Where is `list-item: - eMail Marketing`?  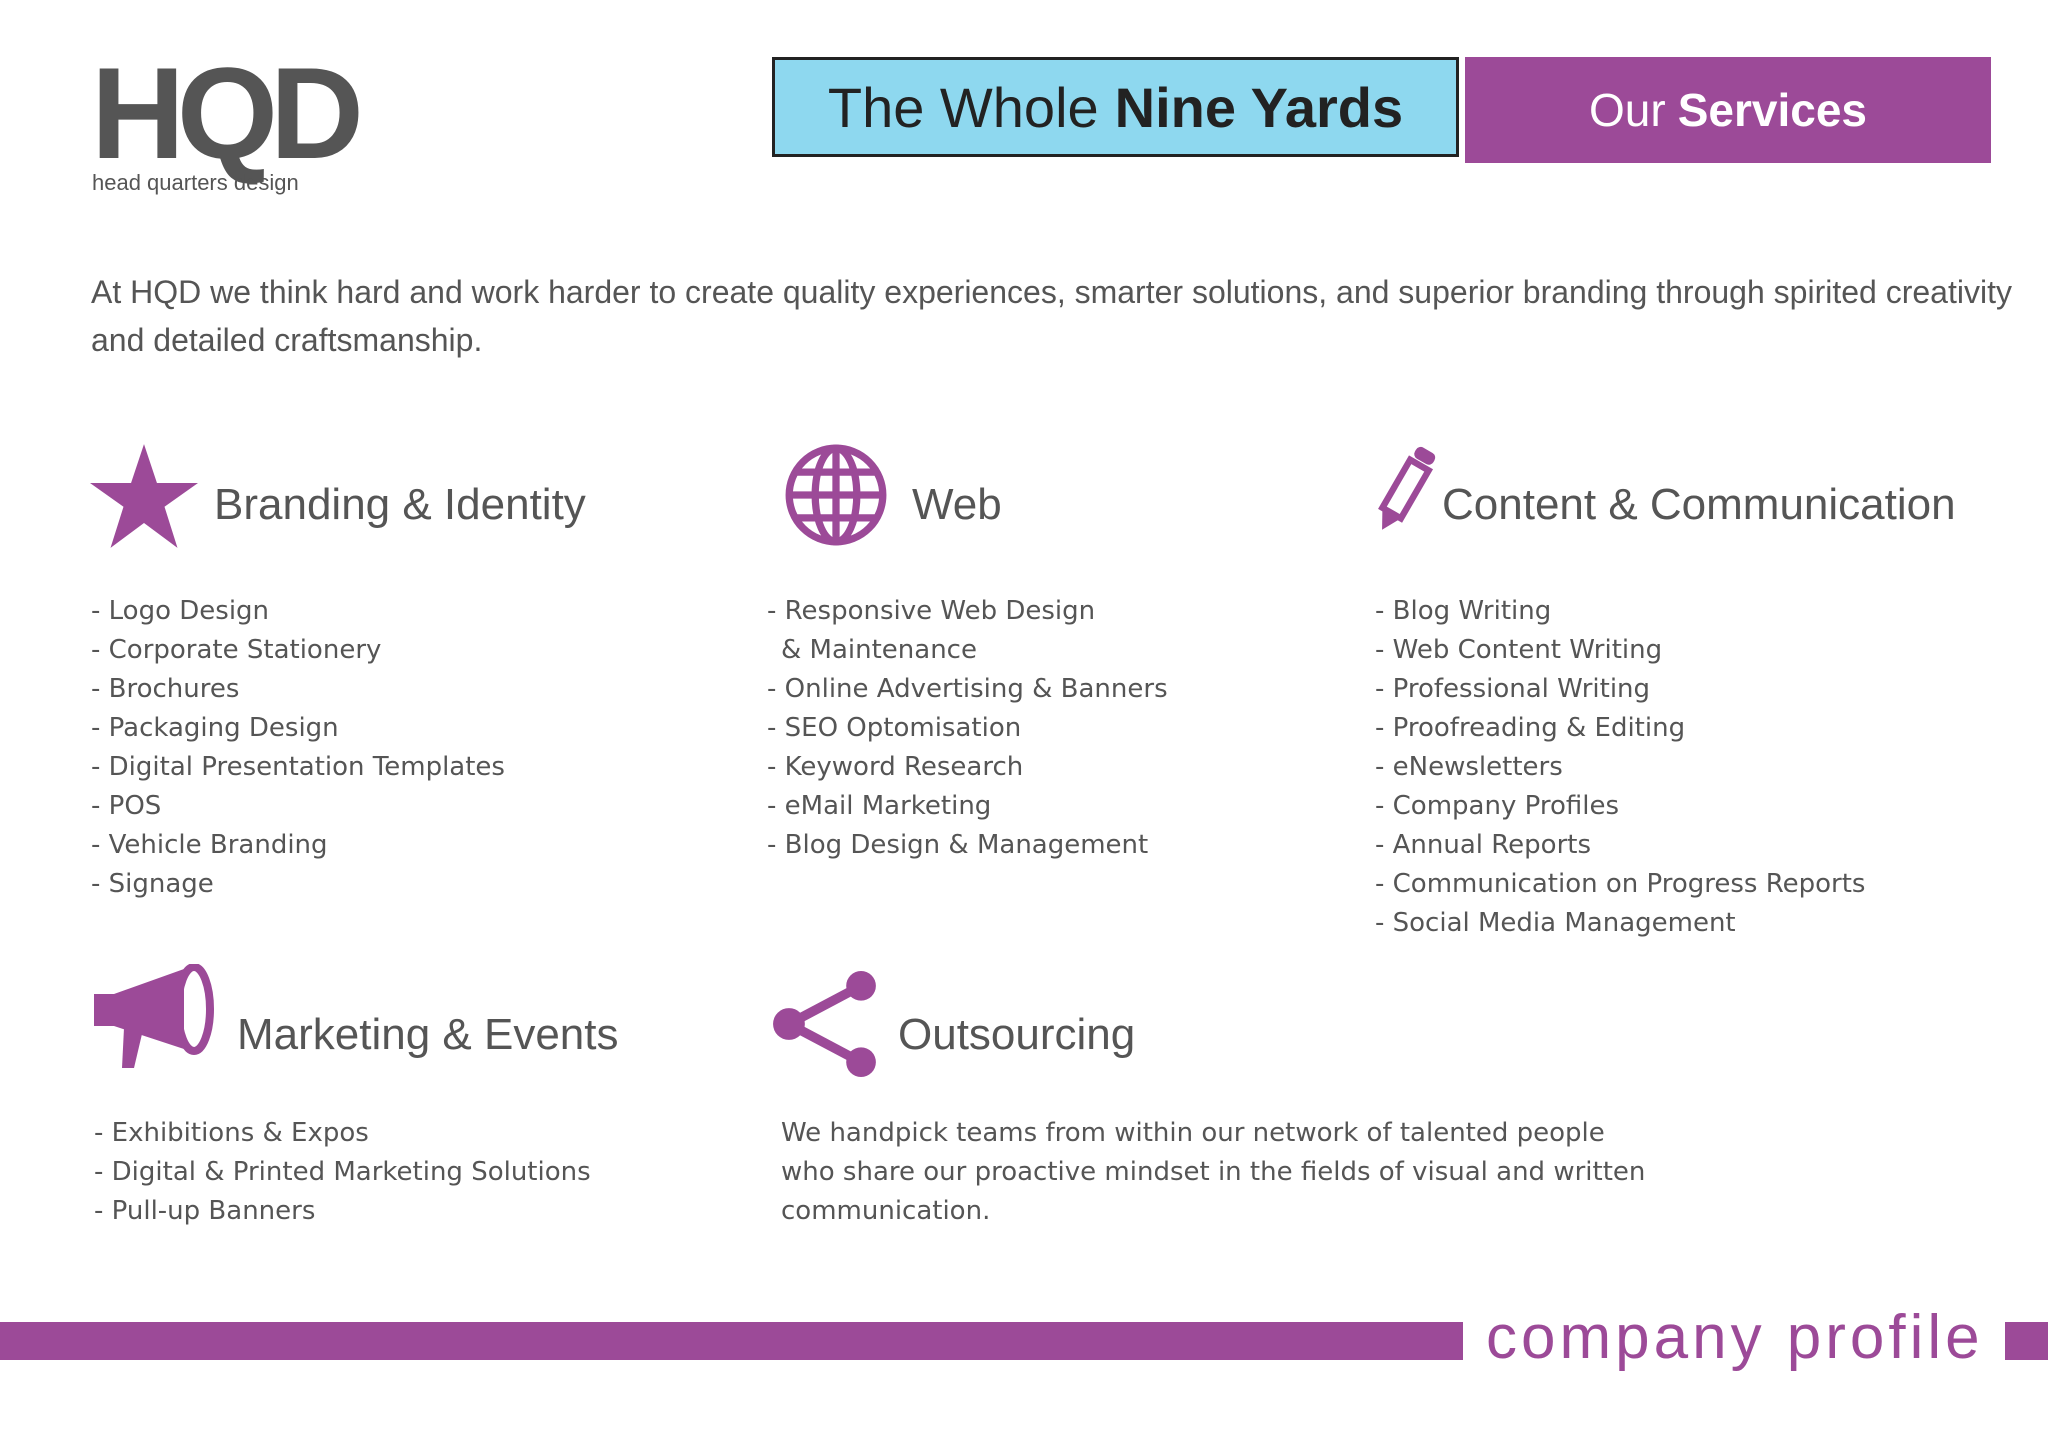 list-item: - eMail Marketing is located at coordinates (879, 806).